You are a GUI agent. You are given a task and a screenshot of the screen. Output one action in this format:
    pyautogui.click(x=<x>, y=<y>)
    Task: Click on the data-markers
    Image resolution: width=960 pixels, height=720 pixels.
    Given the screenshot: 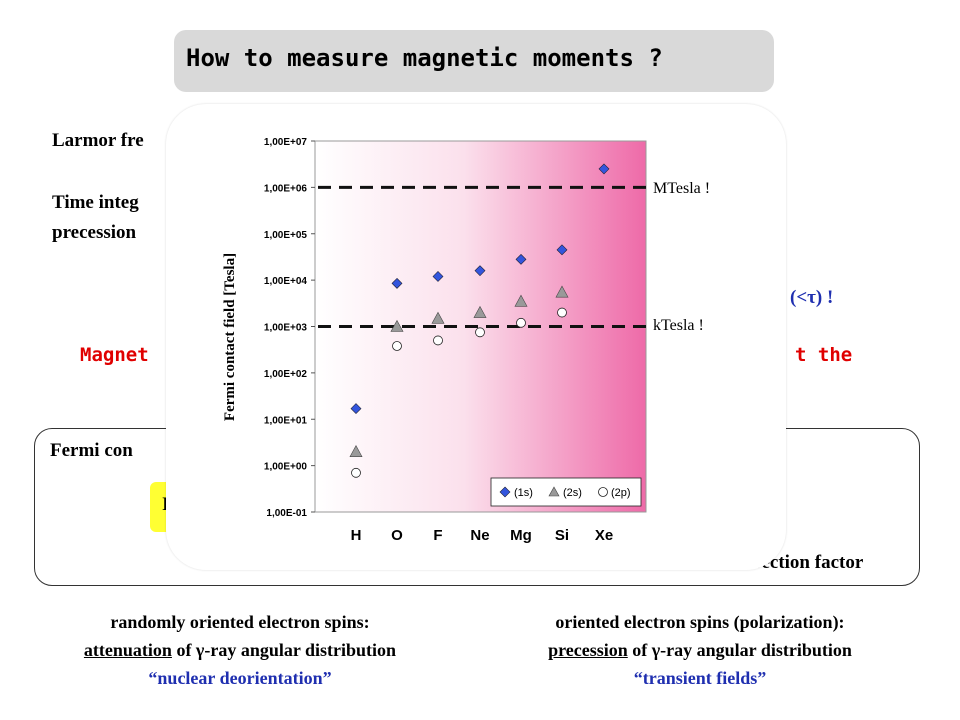 What is the action you would take?
    pyautogui.click(x=479, y=320)
    